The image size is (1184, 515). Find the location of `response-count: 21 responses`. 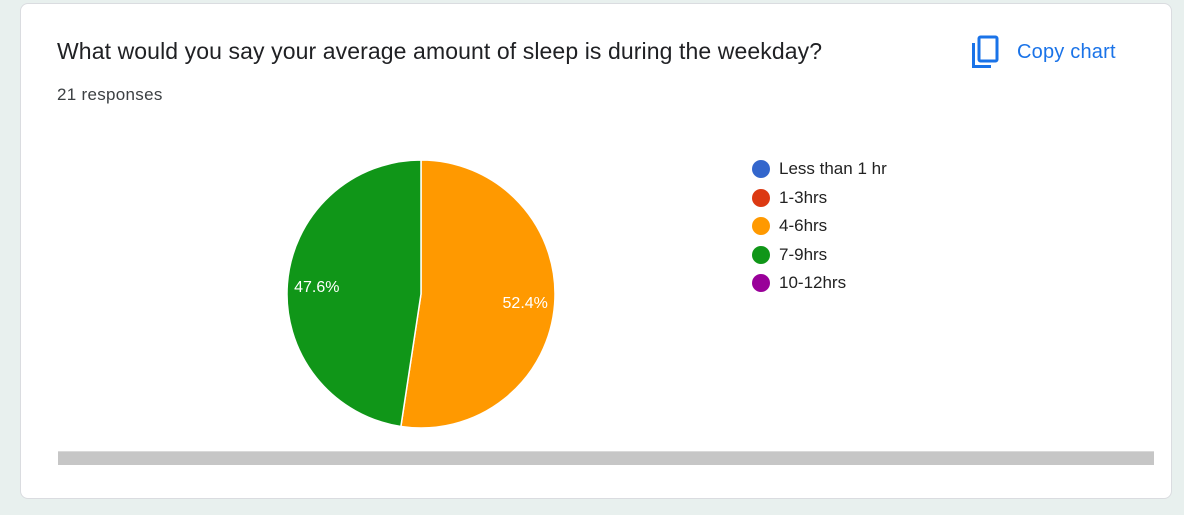

response-count: 21 responses is located at coordinates (110, 94).